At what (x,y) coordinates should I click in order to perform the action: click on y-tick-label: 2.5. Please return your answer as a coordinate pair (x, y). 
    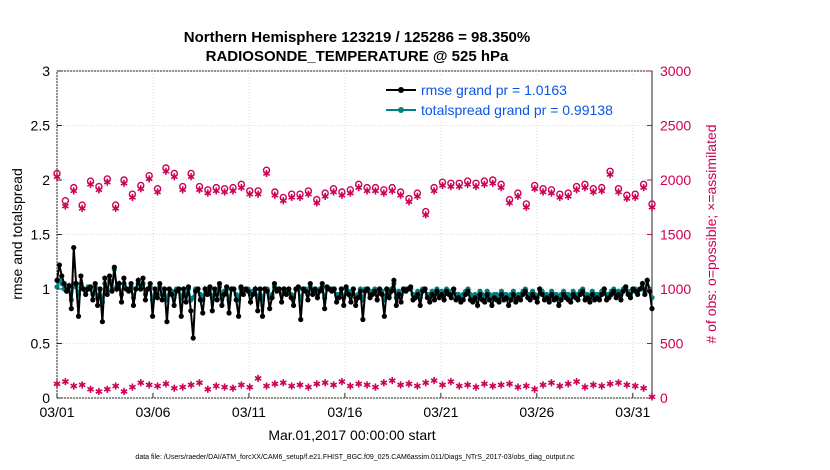
    Looking at the image, I should click on (41, 126).